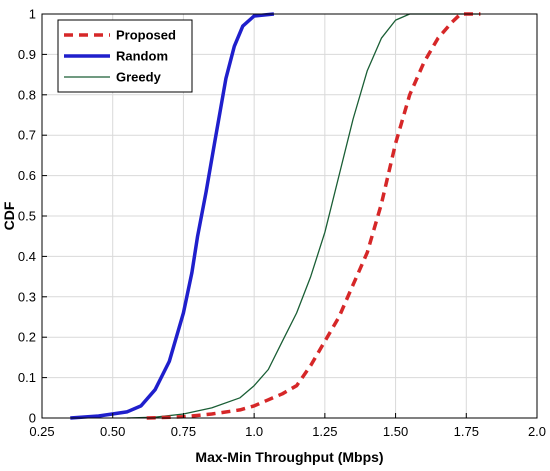  I want to click on y-tick-label: 0.7, so click(27, 135).